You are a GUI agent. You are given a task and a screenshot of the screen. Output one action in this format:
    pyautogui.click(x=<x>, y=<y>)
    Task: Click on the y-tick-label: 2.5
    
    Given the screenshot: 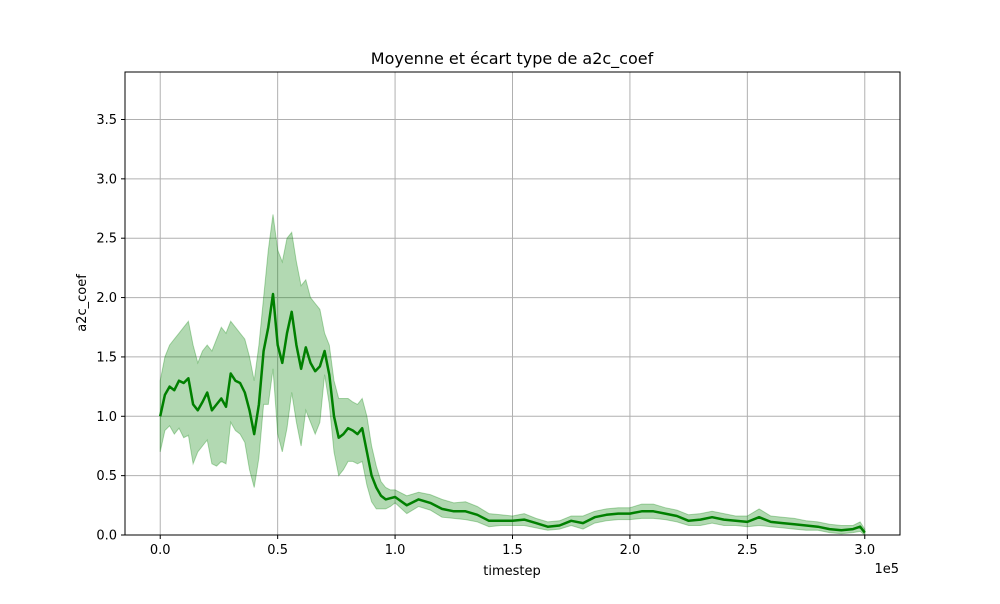 What is the action you would take?
    pyautogui.click(x=106, y=239)
    